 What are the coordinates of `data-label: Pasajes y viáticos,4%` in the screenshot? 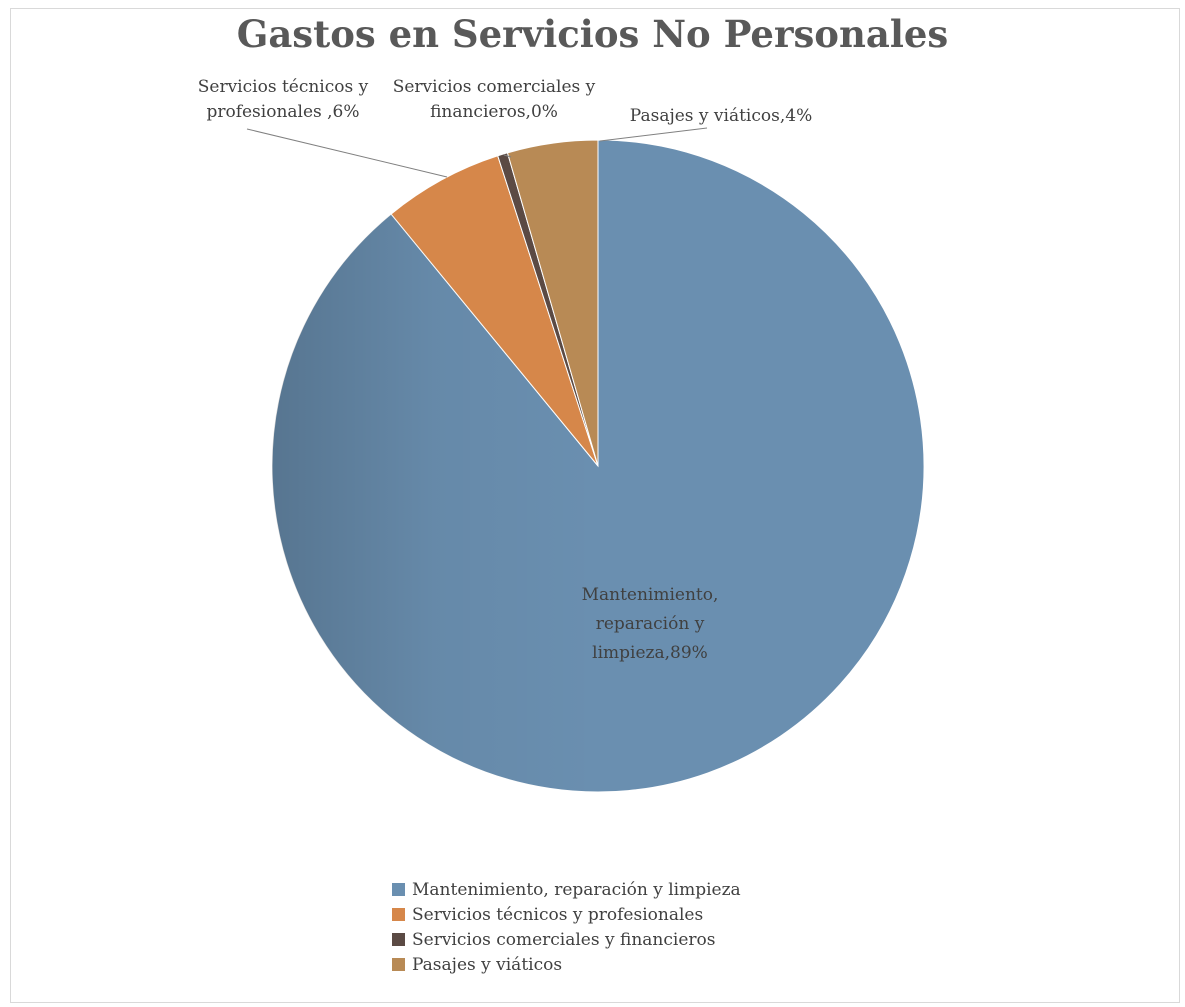 It's located at (721, 116).